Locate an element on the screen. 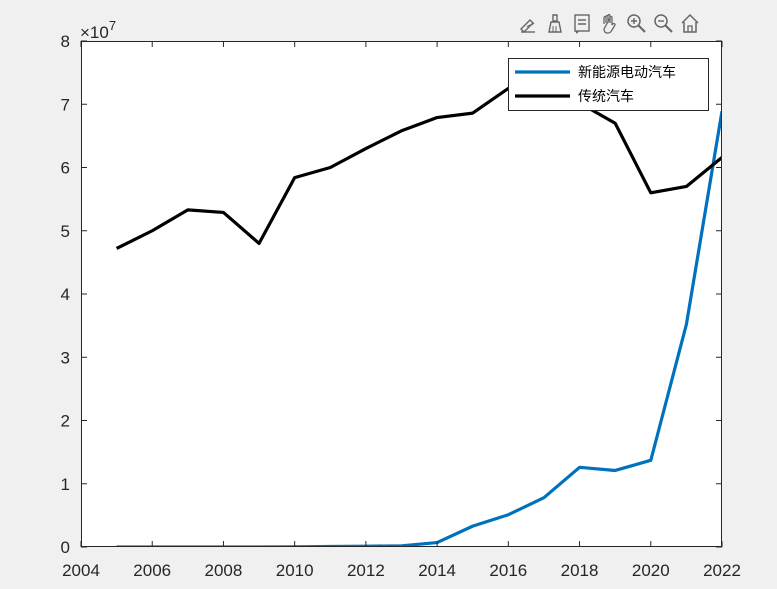 This screenshot has height=589, width=777. brush-button is located at coordinates (554, 23).